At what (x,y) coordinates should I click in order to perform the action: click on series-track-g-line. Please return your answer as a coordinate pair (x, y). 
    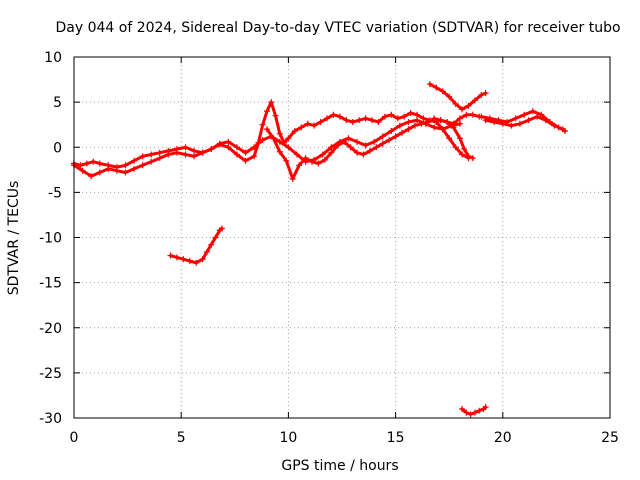
    Looking at the image, I should click on (524, 123).